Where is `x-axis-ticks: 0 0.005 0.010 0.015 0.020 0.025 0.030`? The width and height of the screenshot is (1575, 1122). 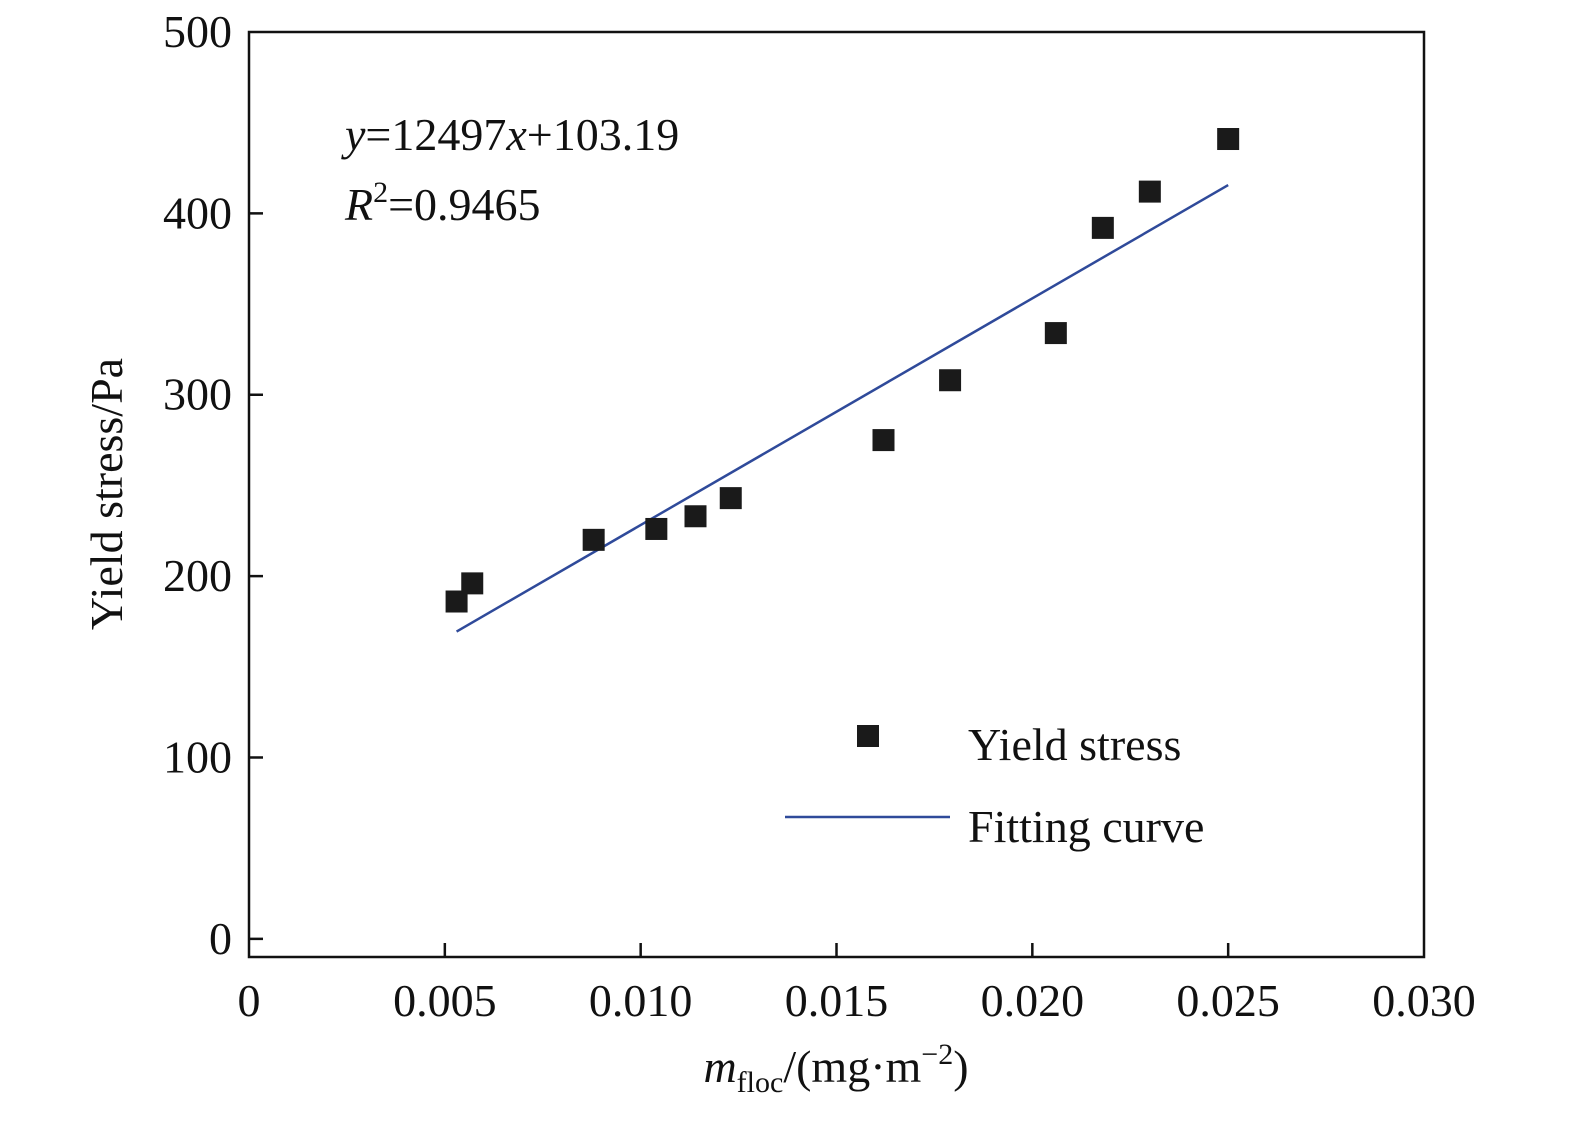
x-axis-ticks: 0 0.005 0.010 0.015 0.020 0.025 0.030 is located at coordinates (857, 984).